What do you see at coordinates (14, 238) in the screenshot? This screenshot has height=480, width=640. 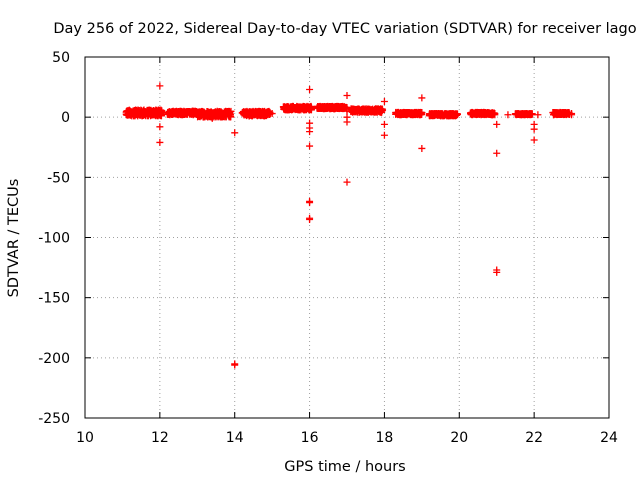 I see `y-axis-label: SDTVAR / TECUs` at bounding box center [14, 238].